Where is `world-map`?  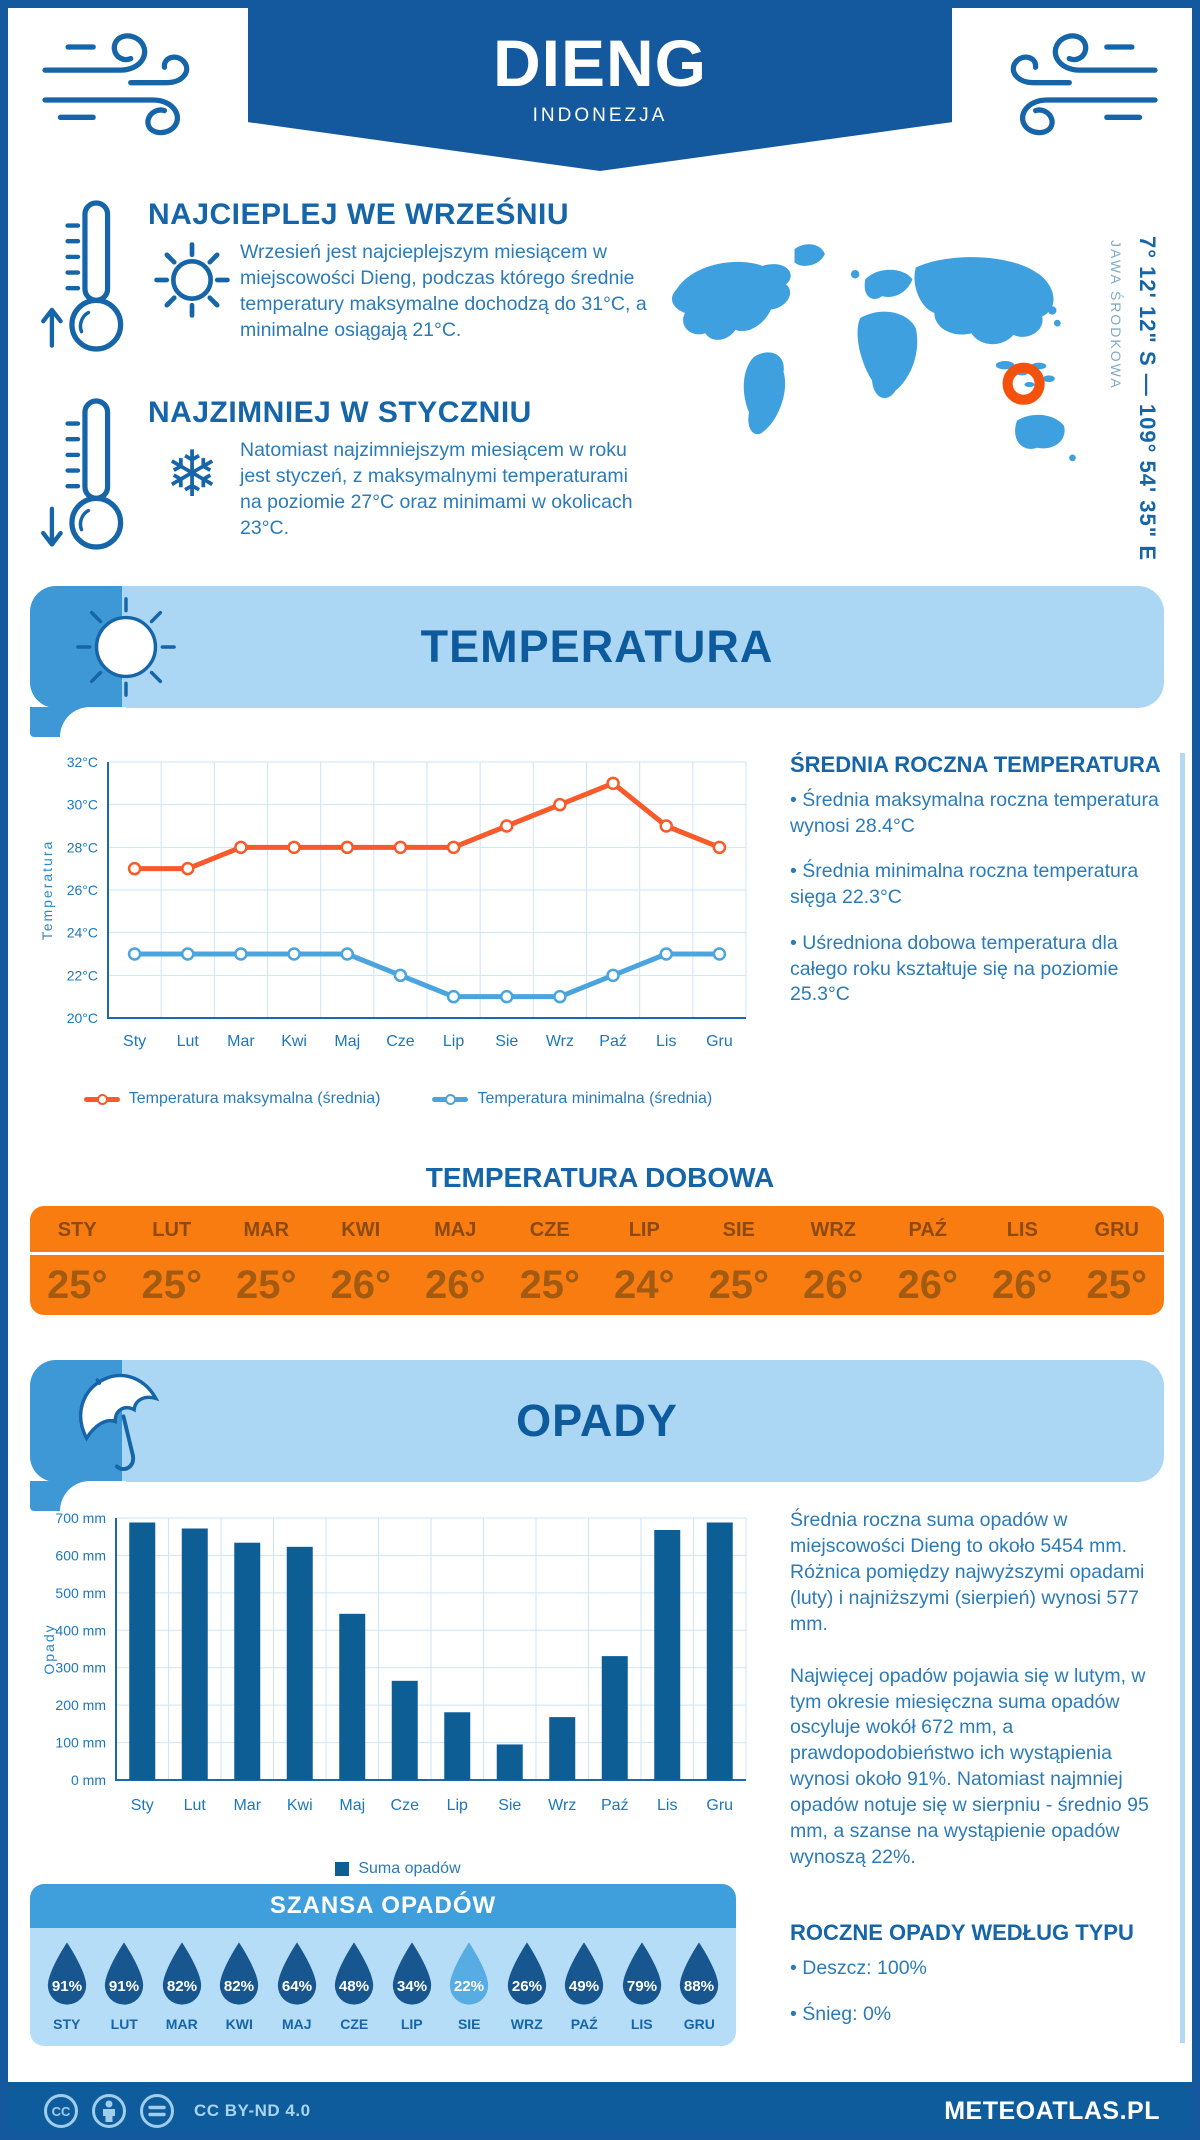
world-map is located at coordinates (873, 353).